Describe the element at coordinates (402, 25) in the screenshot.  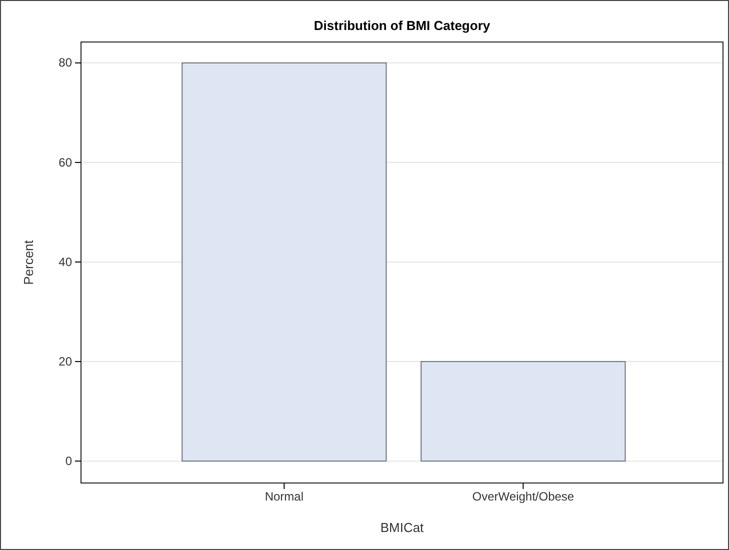
I see `chart-title: Distribution of BMI Category` at that location.